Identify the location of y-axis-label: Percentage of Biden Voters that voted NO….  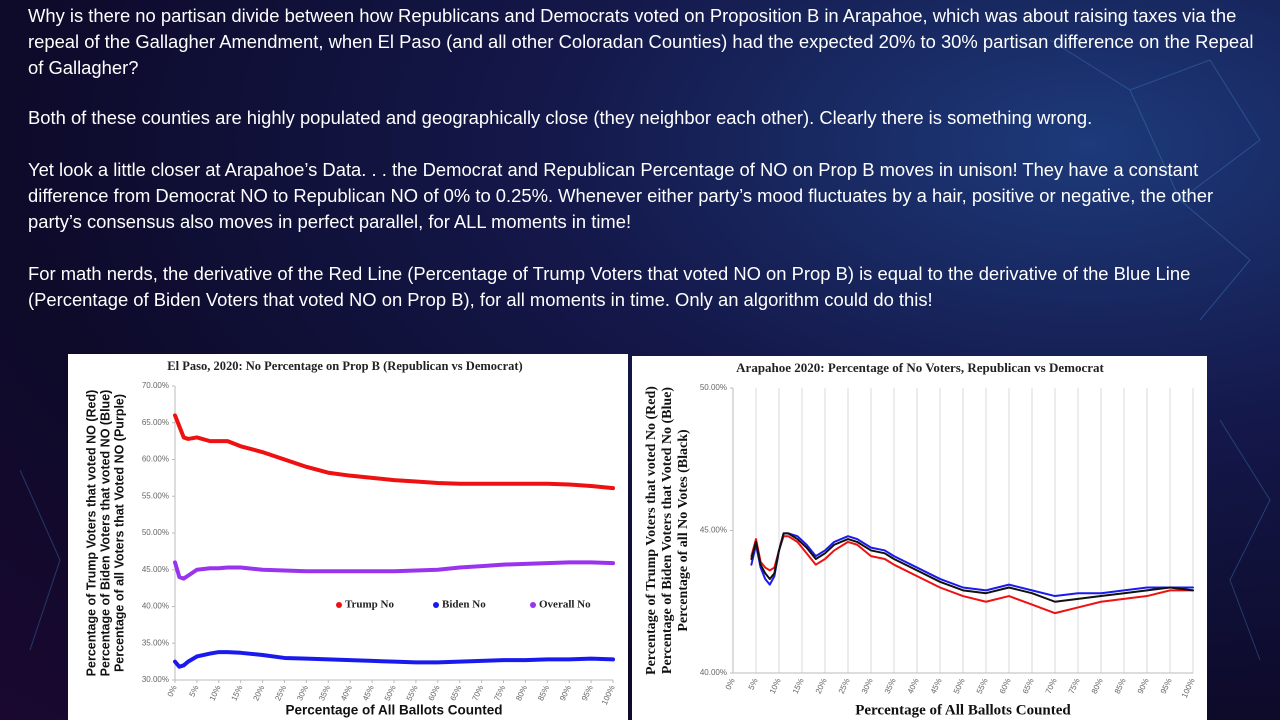
(105, 533).